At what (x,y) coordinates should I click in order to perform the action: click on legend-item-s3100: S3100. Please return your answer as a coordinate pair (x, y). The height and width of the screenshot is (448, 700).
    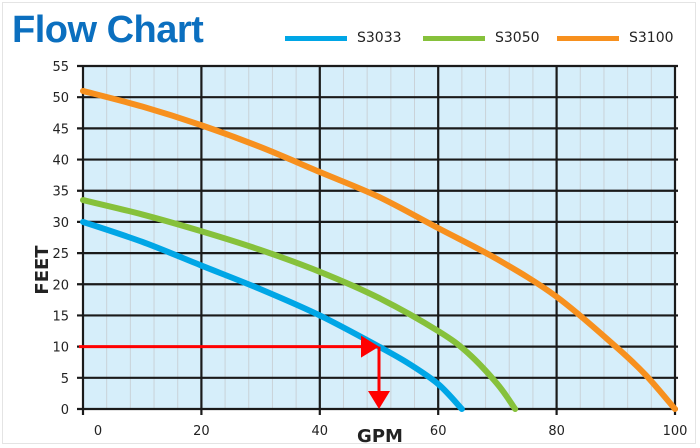
    Looking at the image, I should click on (615, 38).